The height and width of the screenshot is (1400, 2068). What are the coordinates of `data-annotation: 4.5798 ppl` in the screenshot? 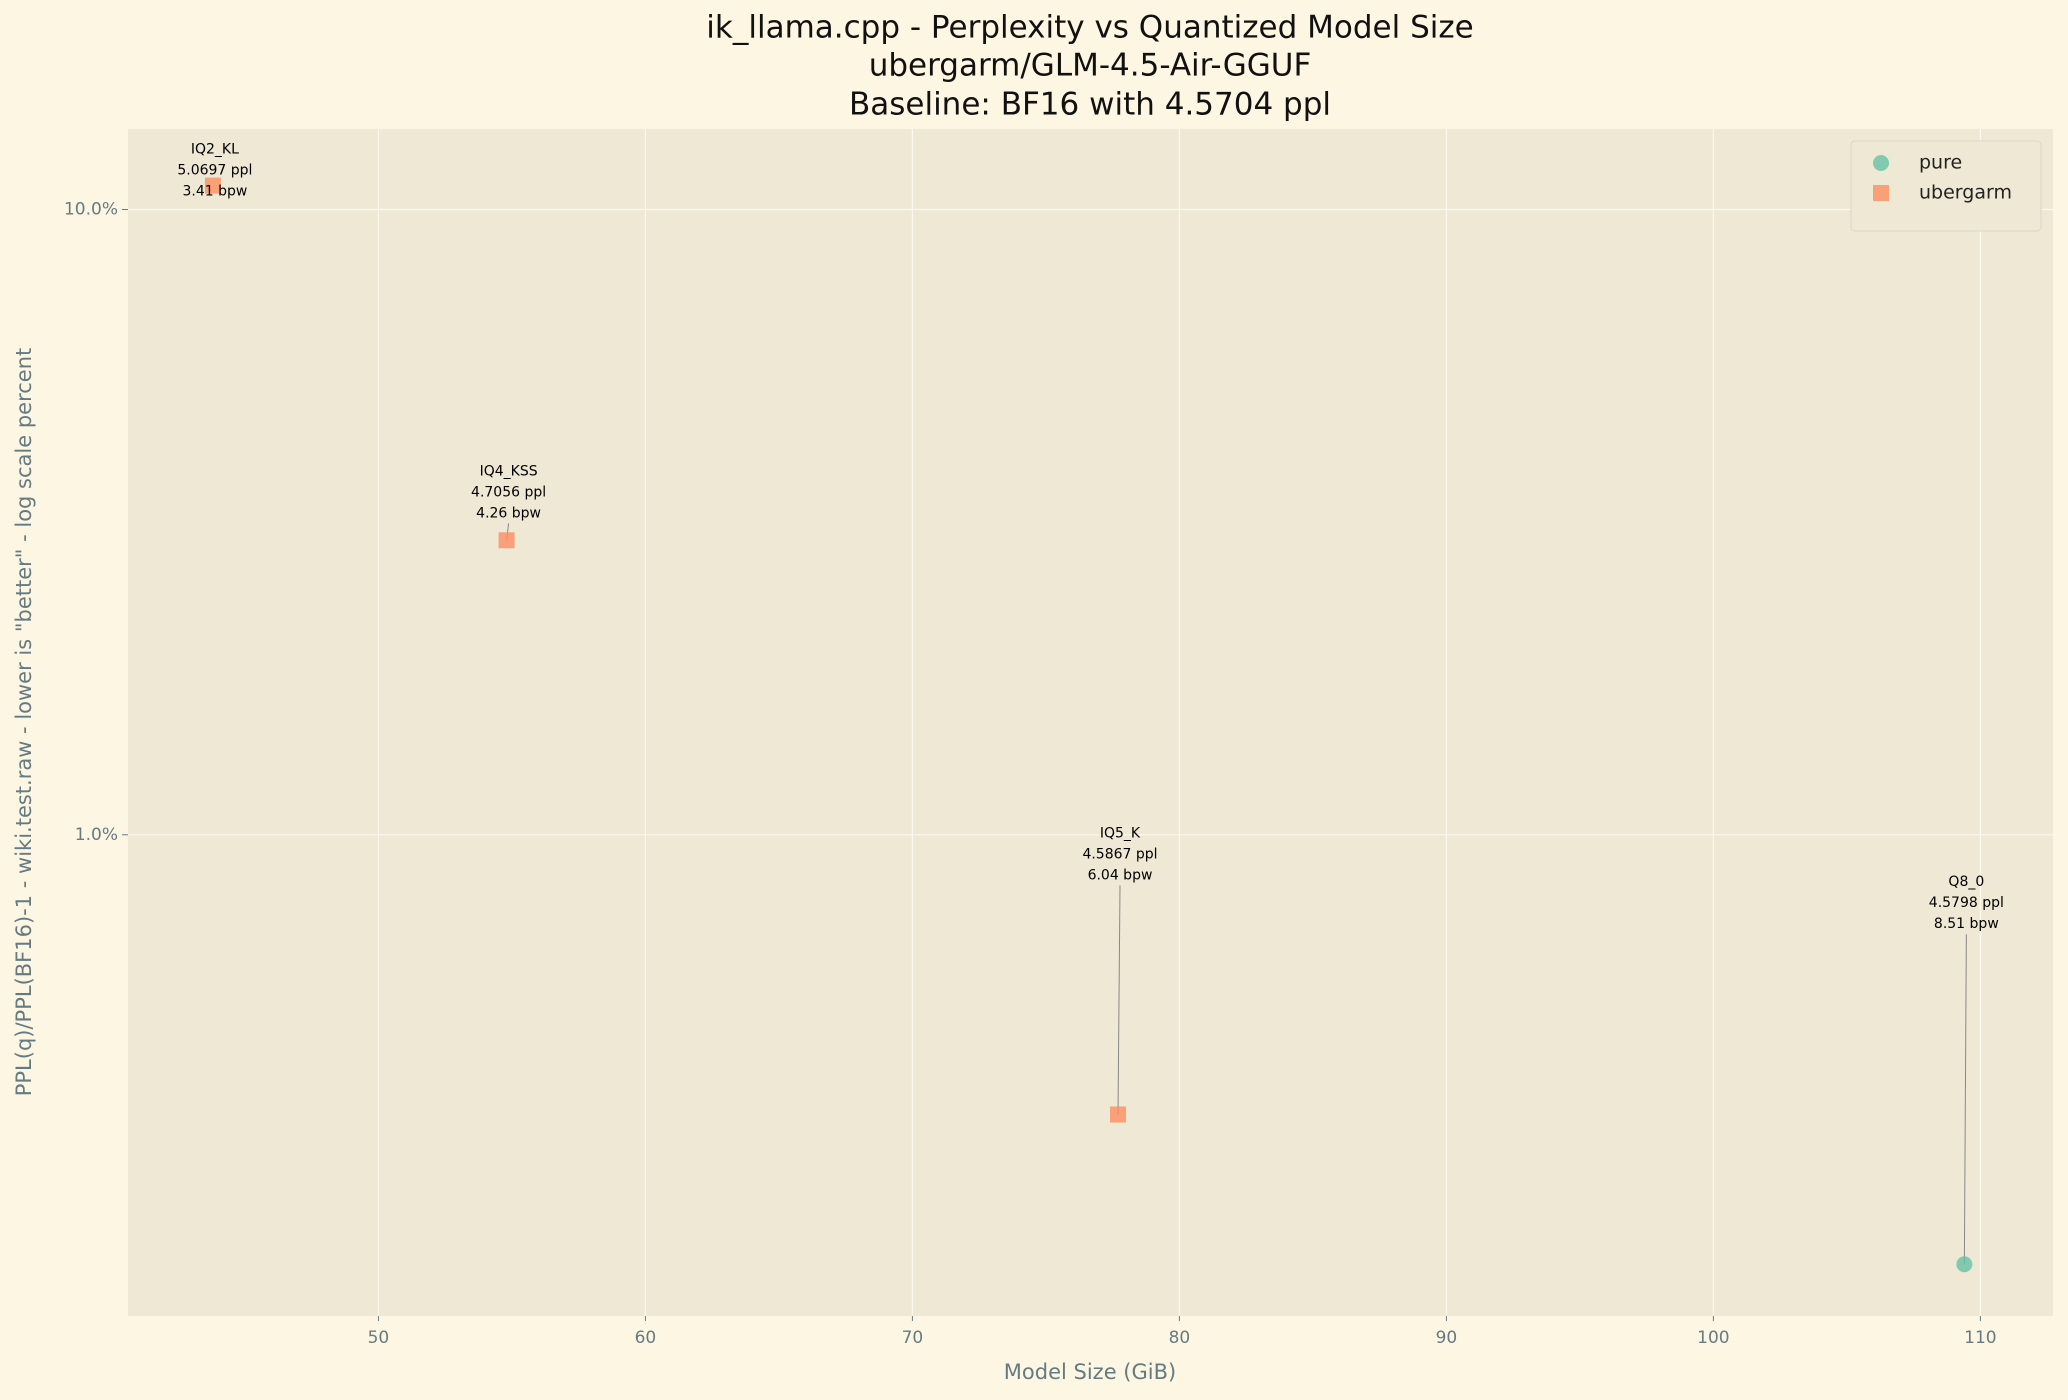 It's located at (1966, 903).